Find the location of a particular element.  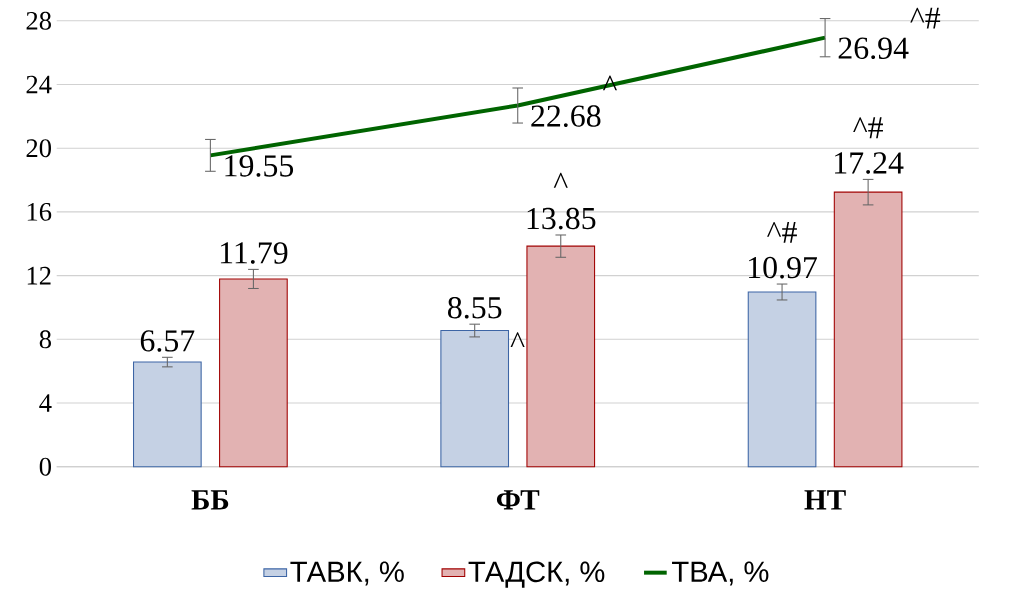

y-tick-label: 20 is located at coordinates (38, 148).